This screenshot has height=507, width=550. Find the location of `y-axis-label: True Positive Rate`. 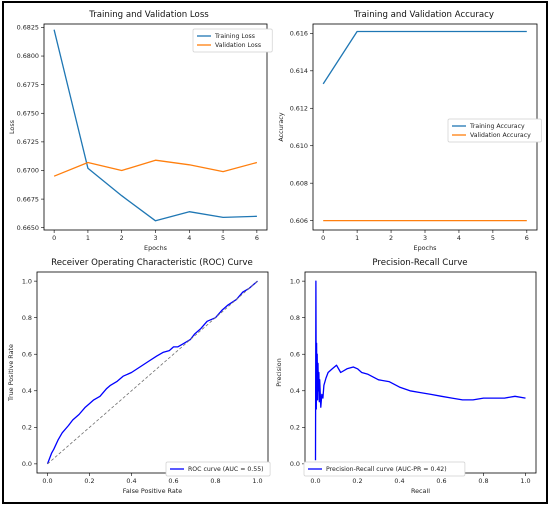

y-axis-label: True Positive Rate is located at coordinates (11, 373).